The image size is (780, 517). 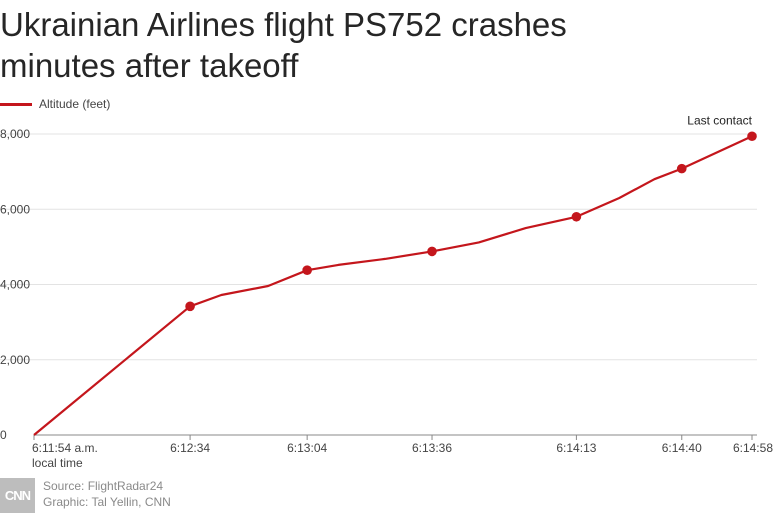 I want to click on y-tick-label: 6,000, so click(x=15, y=209).